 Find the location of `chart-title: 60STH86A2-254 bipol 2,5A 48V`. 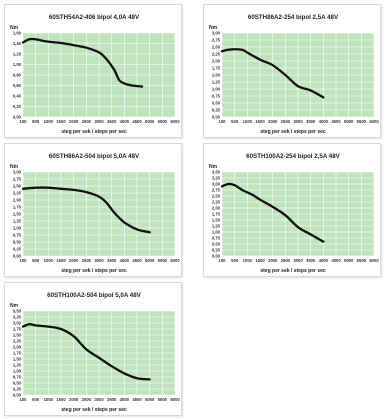

chart-title: 60STH86A2-254 bipol 2,5A 48V is located at coordinates (293, 17).